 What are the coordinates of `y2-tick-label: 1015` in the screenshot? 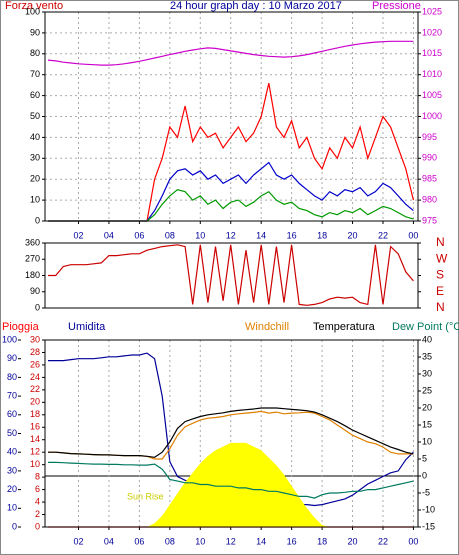 It's located at (432, 53).